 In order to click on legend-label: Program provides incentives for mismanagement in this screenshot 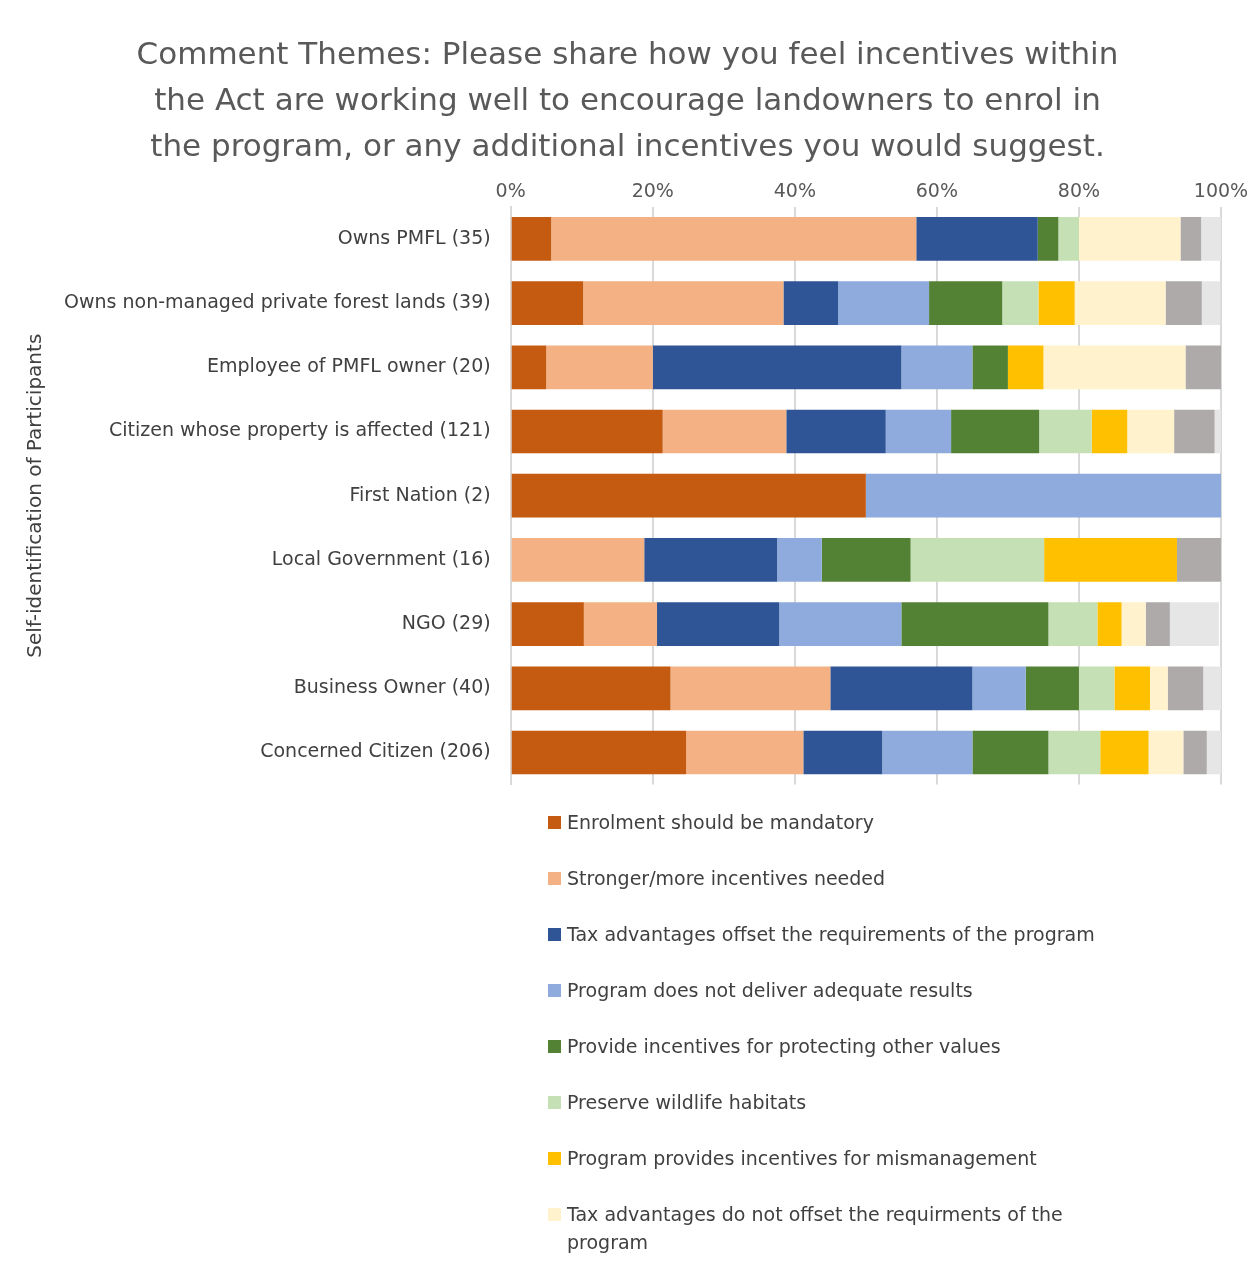, I will do `click(802, 1158)`.